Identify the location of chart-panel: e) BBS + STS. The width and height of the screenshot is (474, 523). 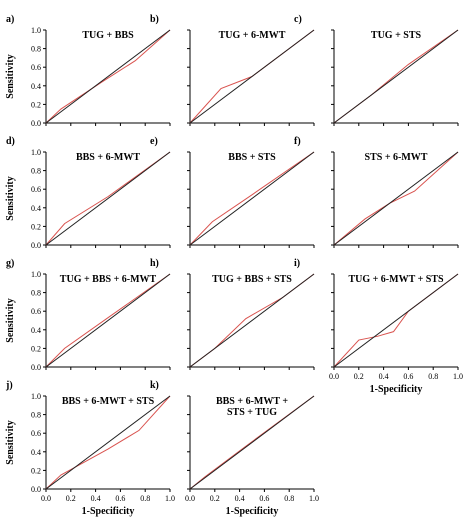
(232, 192).